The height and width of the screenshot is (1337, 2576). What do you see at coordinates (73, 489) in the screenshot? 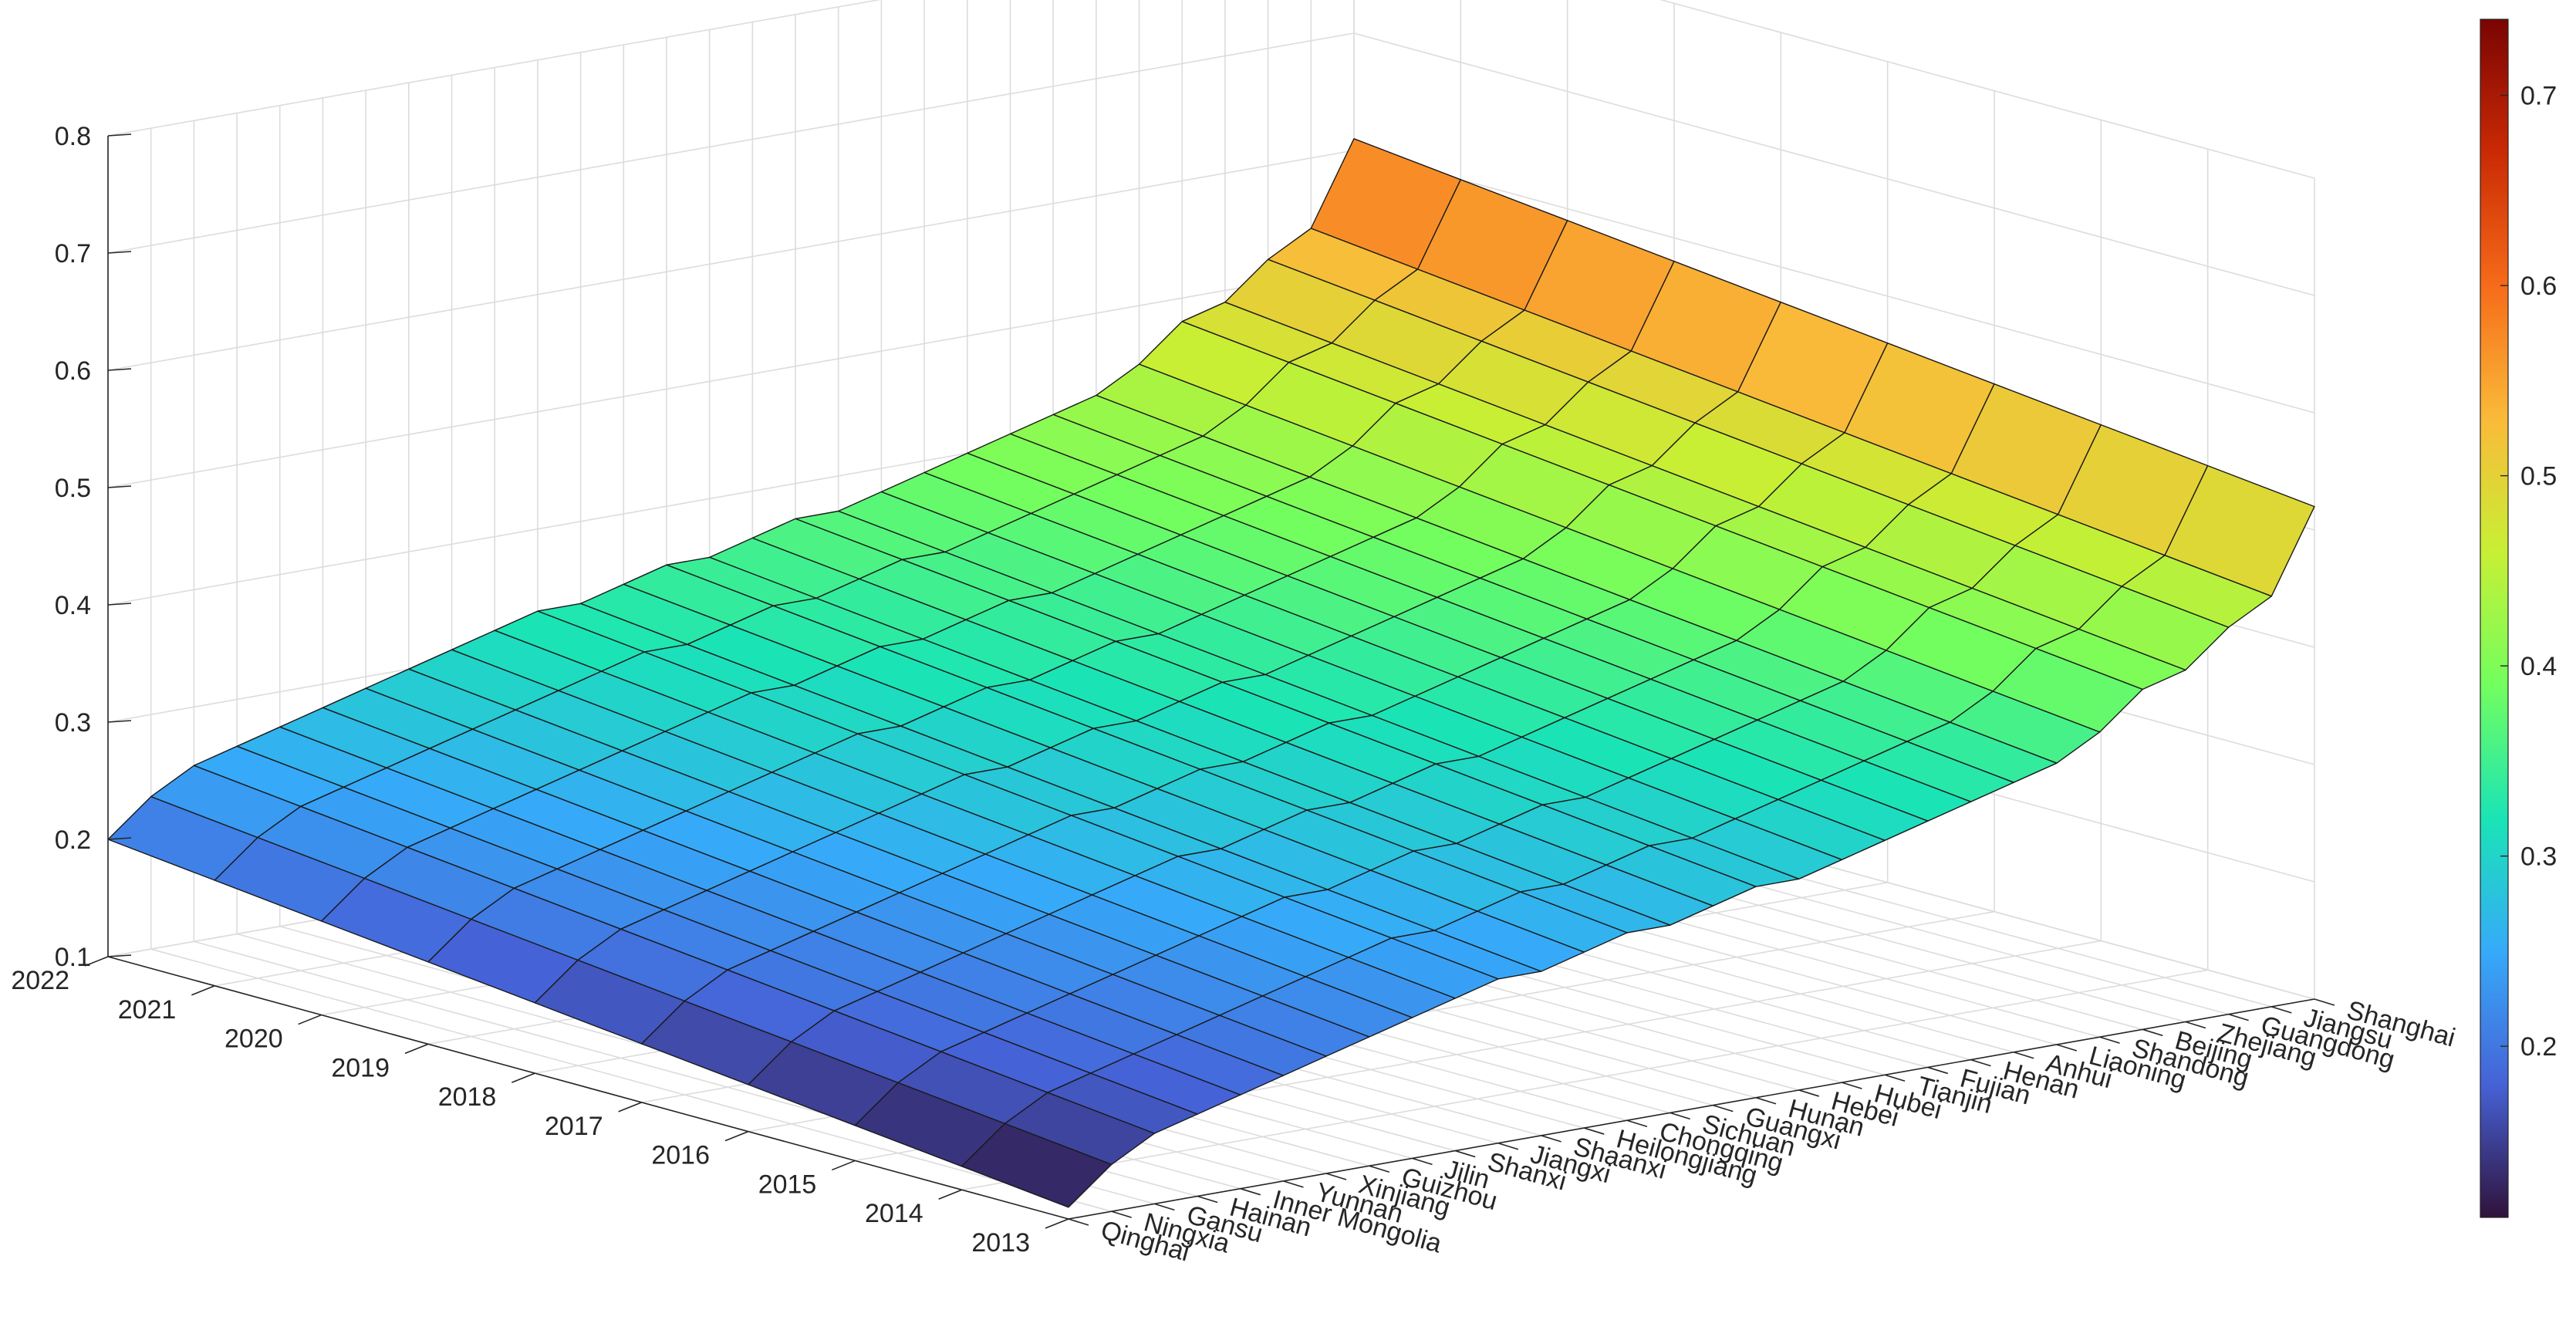
I see `z-tick-label: 0.5` at bounding box center [73, 489].